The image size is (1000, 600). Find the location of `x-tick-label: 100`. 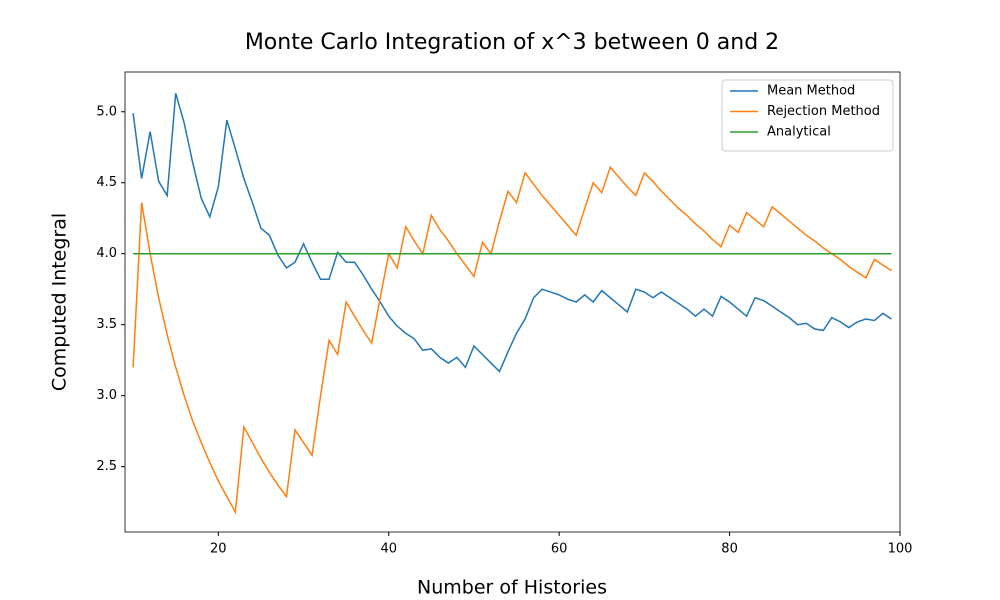

x-tick-label: 100 is located at coordinates (900, 549).